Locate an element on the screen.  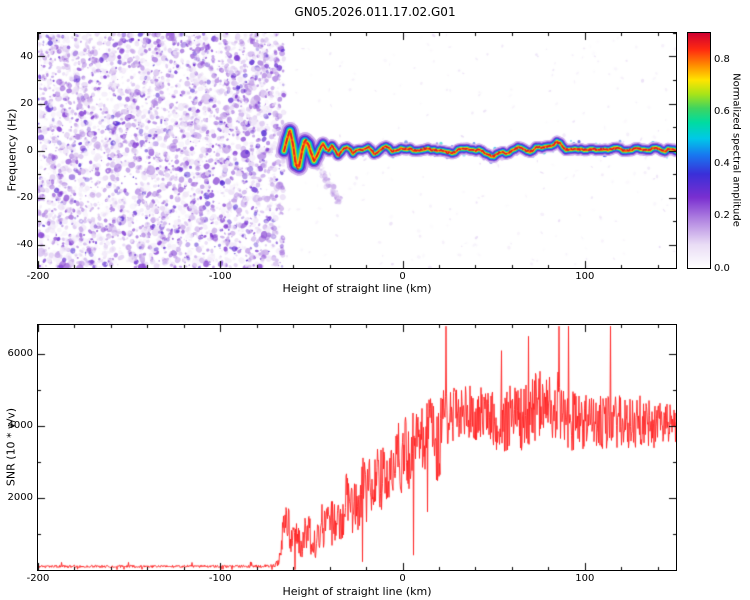
spectrogram-y-tick-label: 40 is located at coordinates (26, 56).